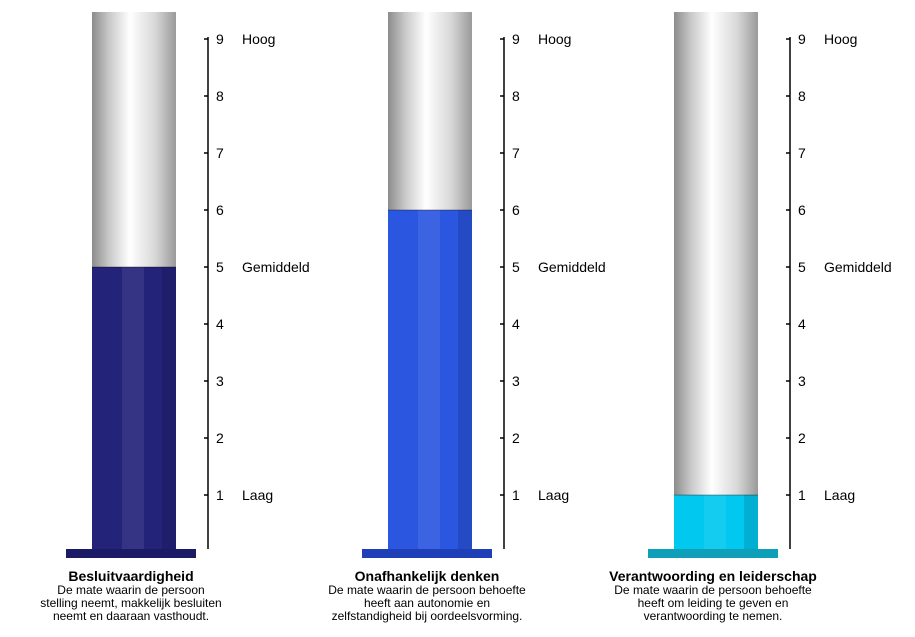 The image size is (915, 637). I want to click on gauge-title: Onafhankelijk denken, so click(427, 576).